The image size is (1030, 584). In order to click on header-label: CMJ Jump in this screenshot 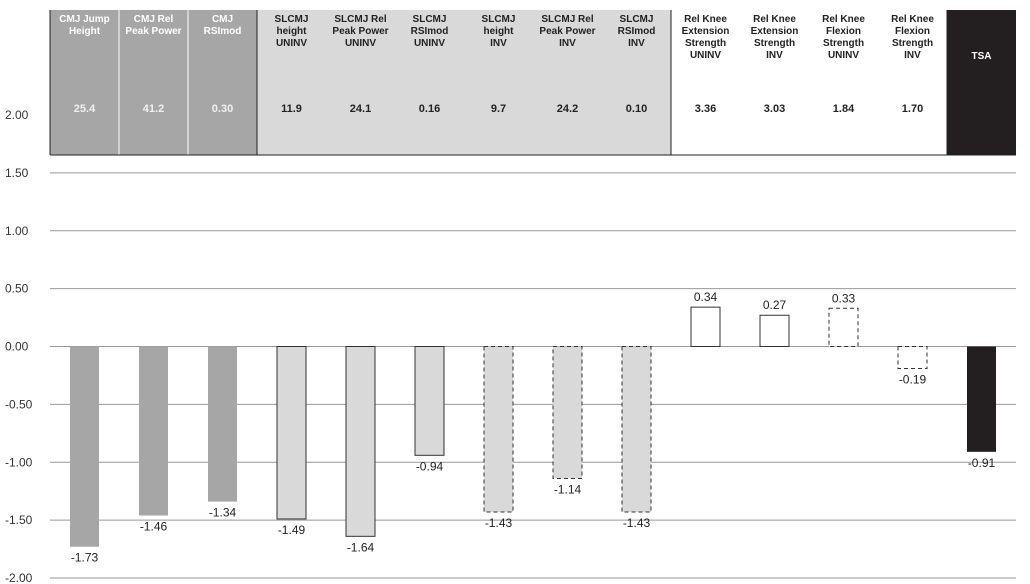, I will do `click(84, 19)`.